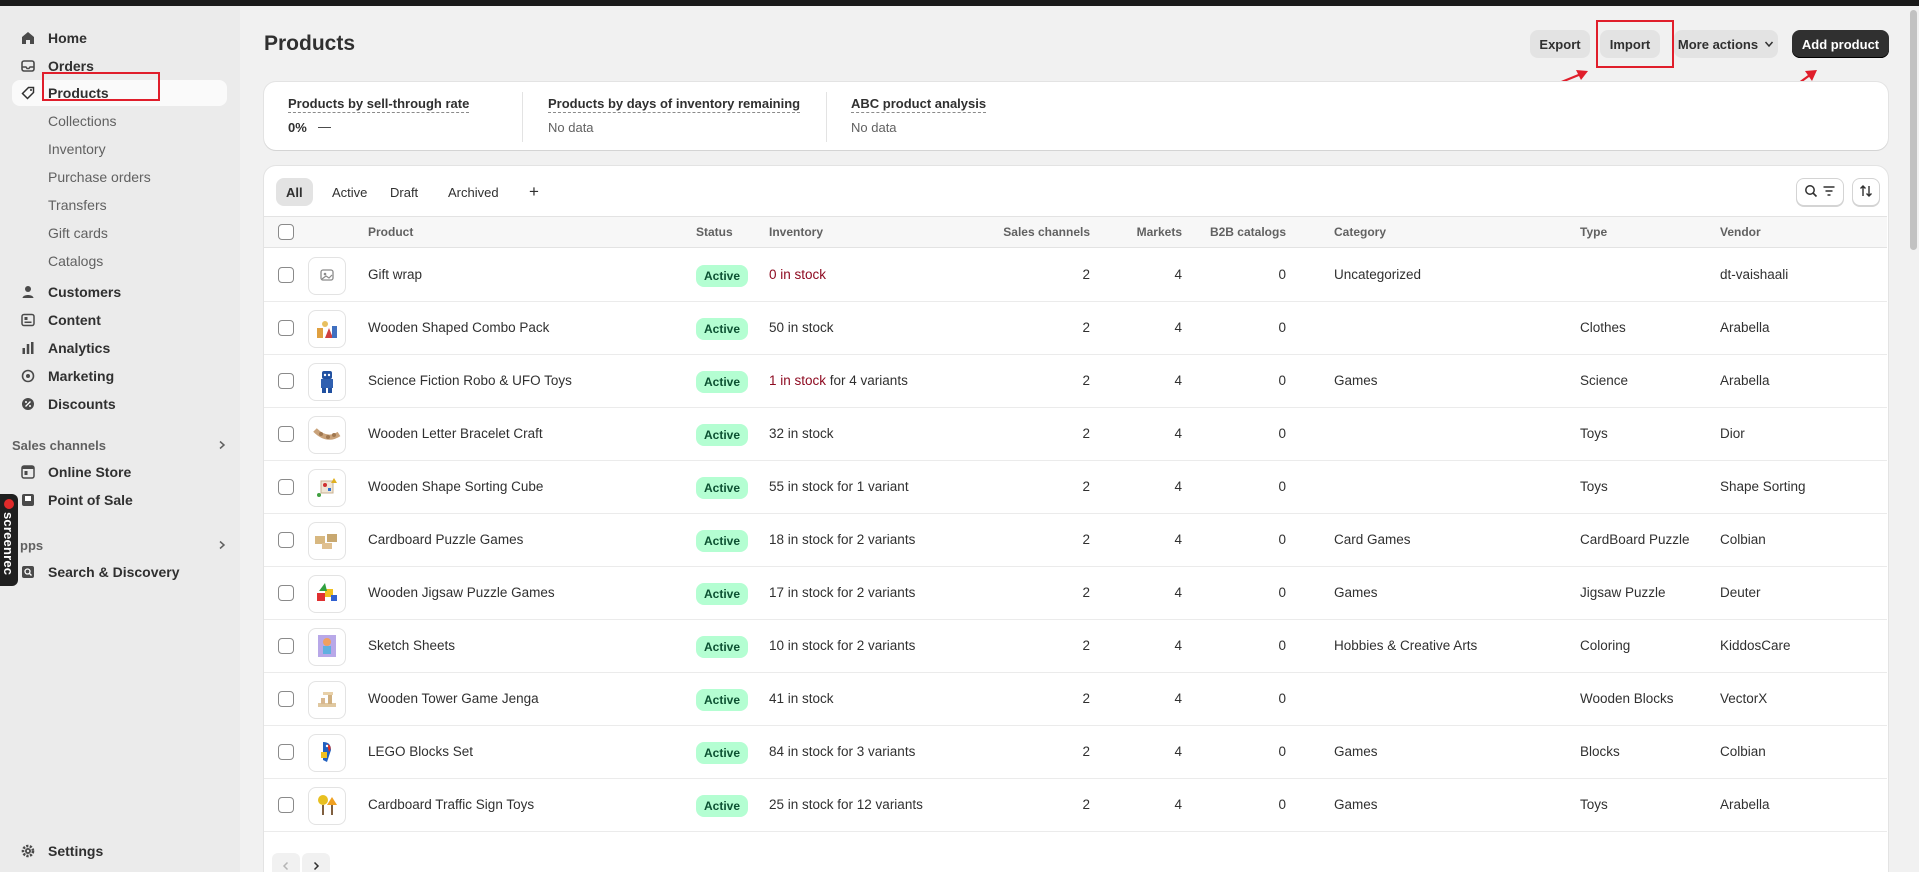 The height and width of the screenshot is (872, 1919). I want to click on nav-transfers: Transfers, so click(119, 205).